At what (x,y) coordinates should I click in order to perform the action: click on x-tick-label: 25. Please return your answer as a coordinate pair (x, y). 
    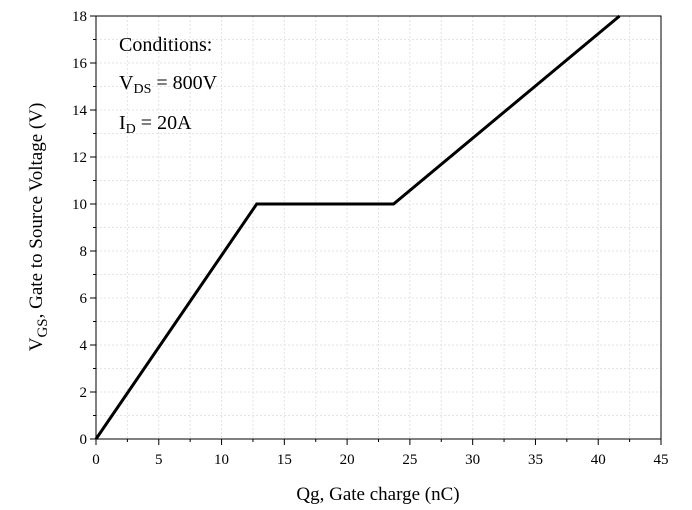
    Looking at the image, I should click on (409, 460).